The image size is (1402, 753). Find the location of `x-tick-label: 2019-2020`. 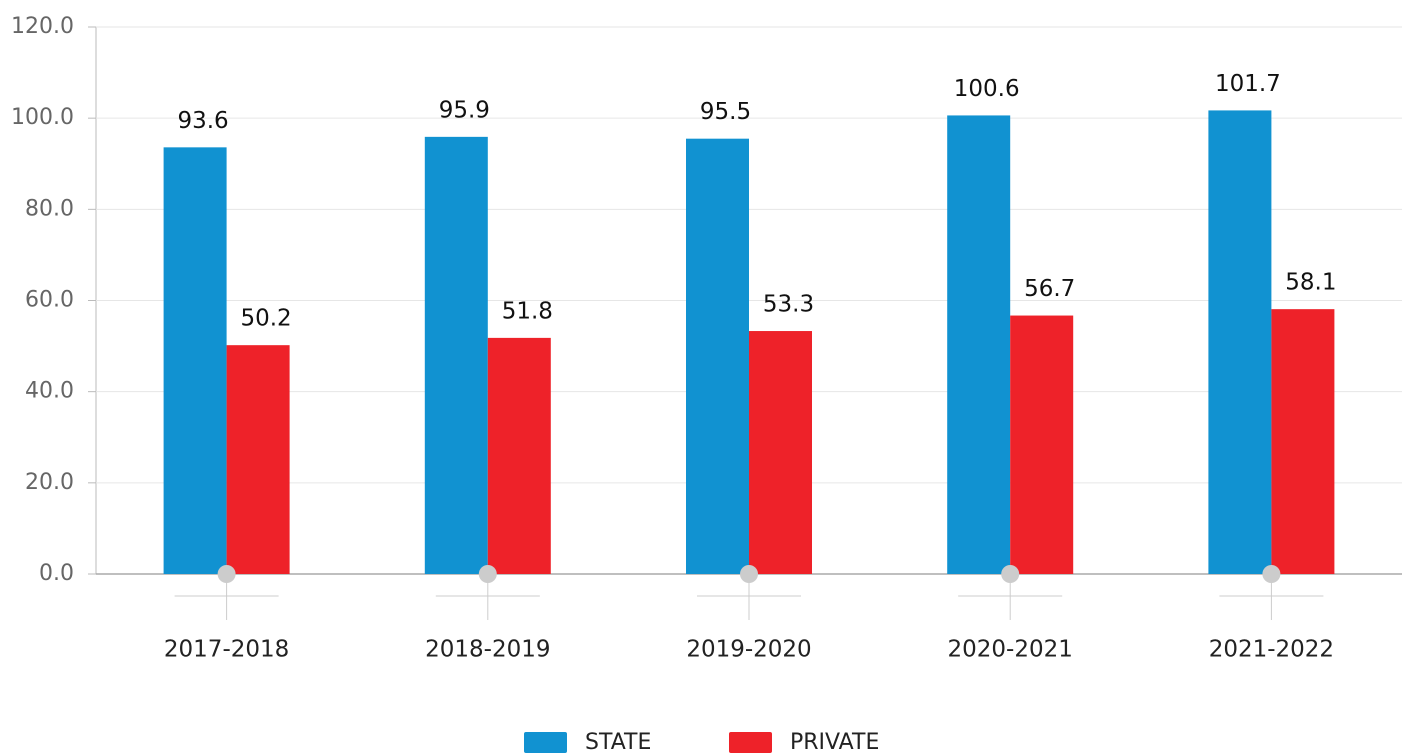

x-tick-label: 2019-2020 is located at coordinates (748, 650).